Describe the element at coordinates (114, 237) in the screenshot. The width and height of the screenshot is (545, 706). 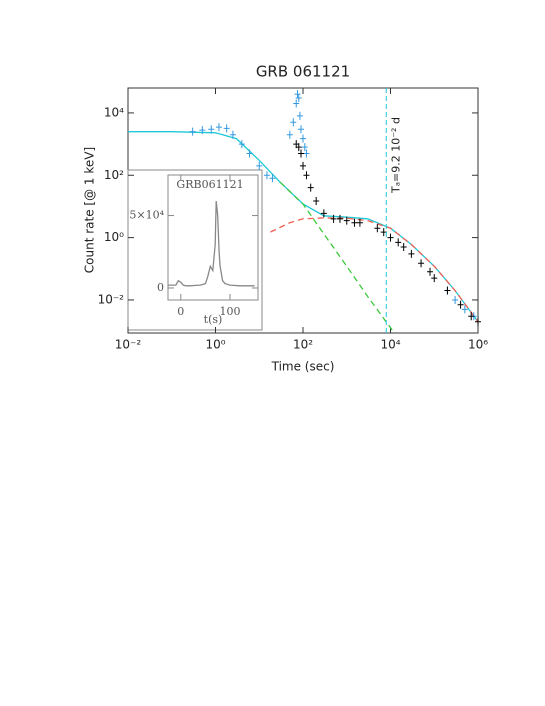
I see `y-tick-label: 10⁰` at that location.